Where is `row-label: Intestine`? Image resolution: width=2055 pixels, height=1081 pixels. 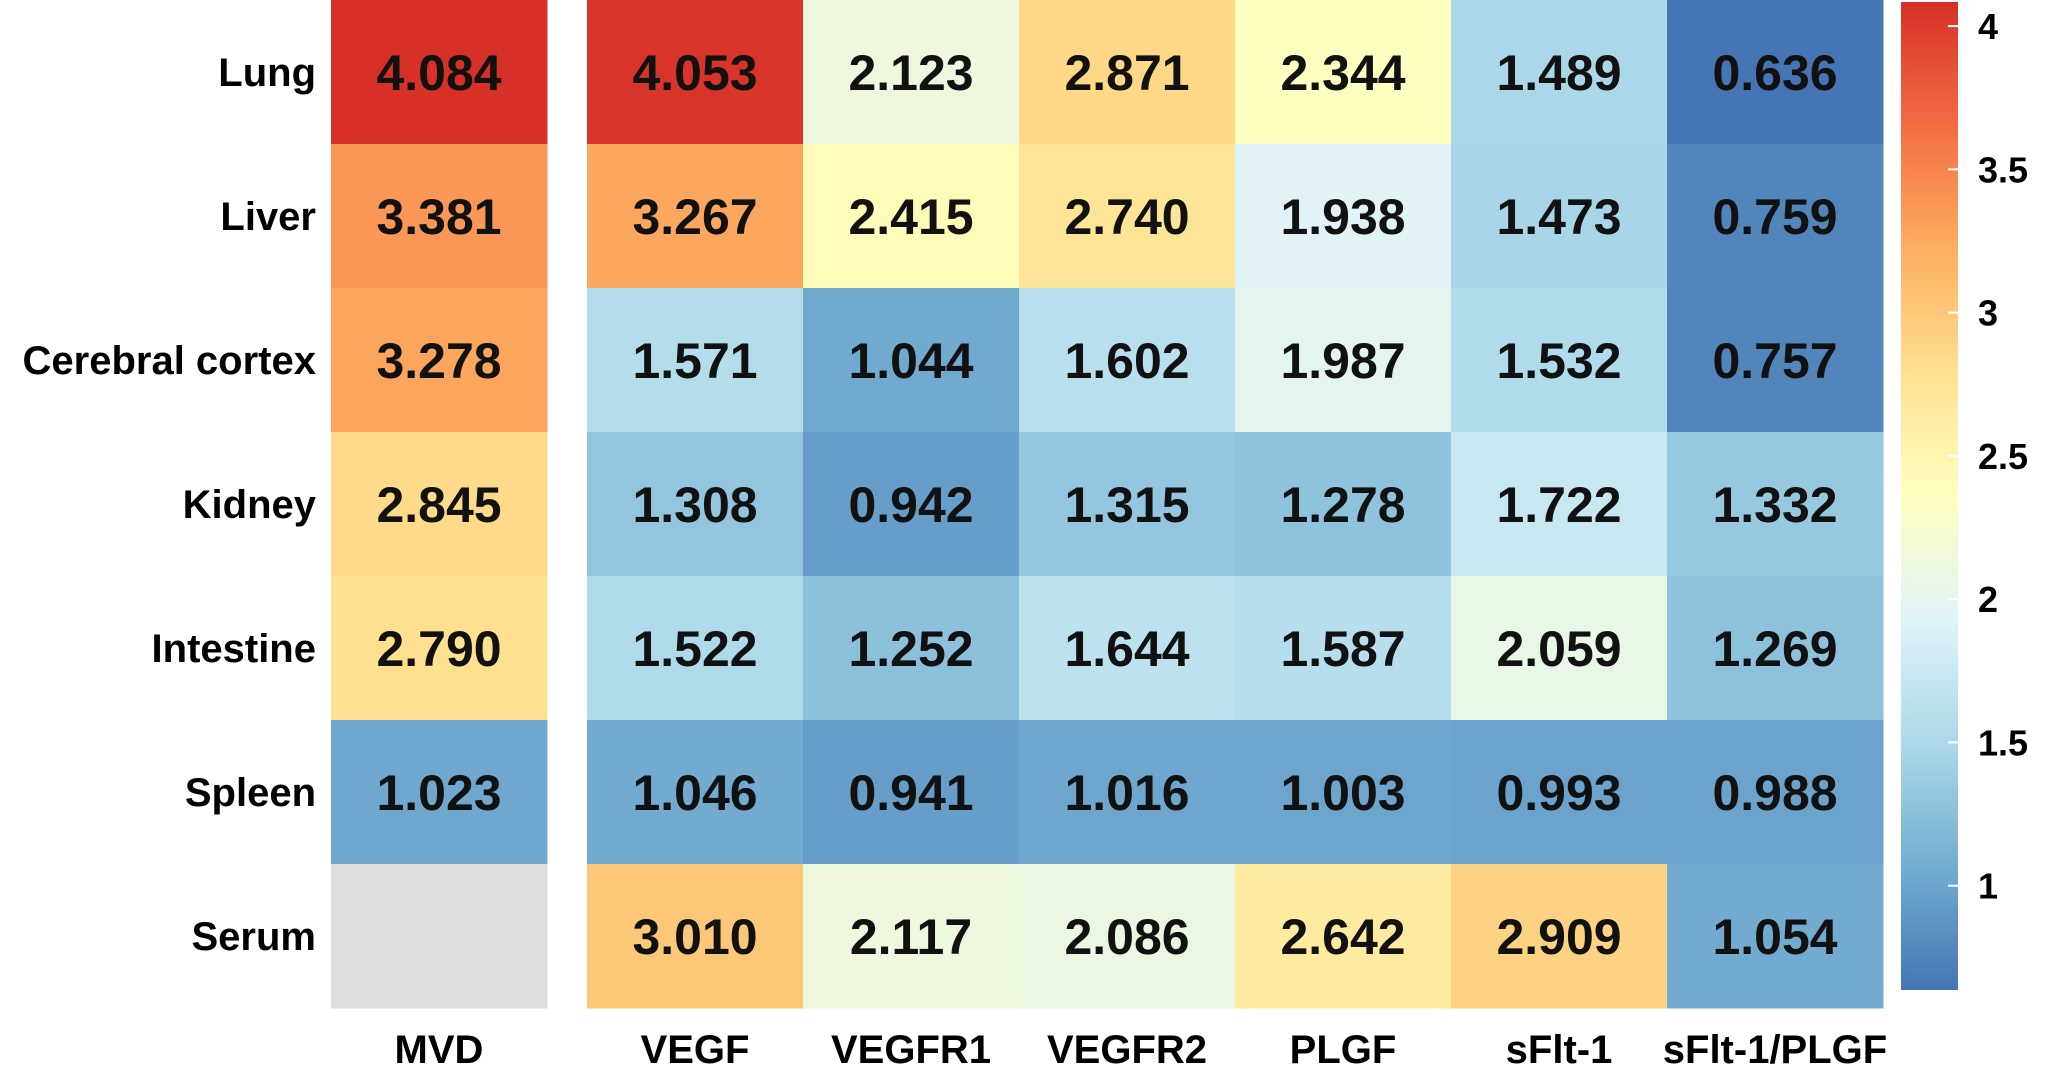
row-label: Intestine is located at coordinates (234, 649).